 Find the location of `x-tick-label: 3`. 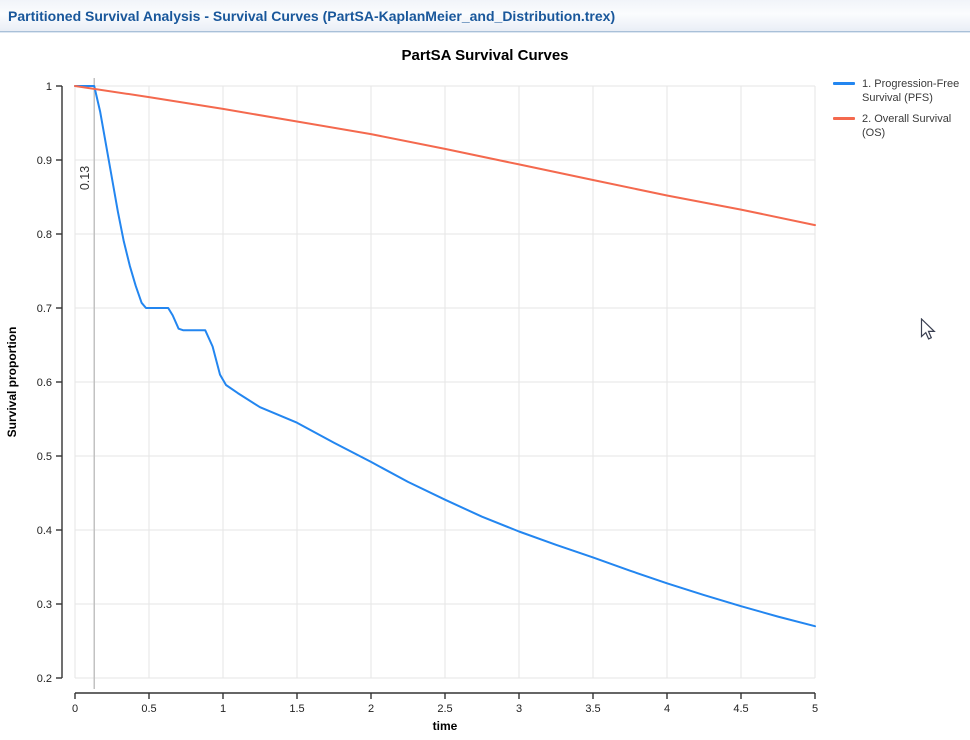

x-tick-label: 3 is located at coordinates (519, 709).